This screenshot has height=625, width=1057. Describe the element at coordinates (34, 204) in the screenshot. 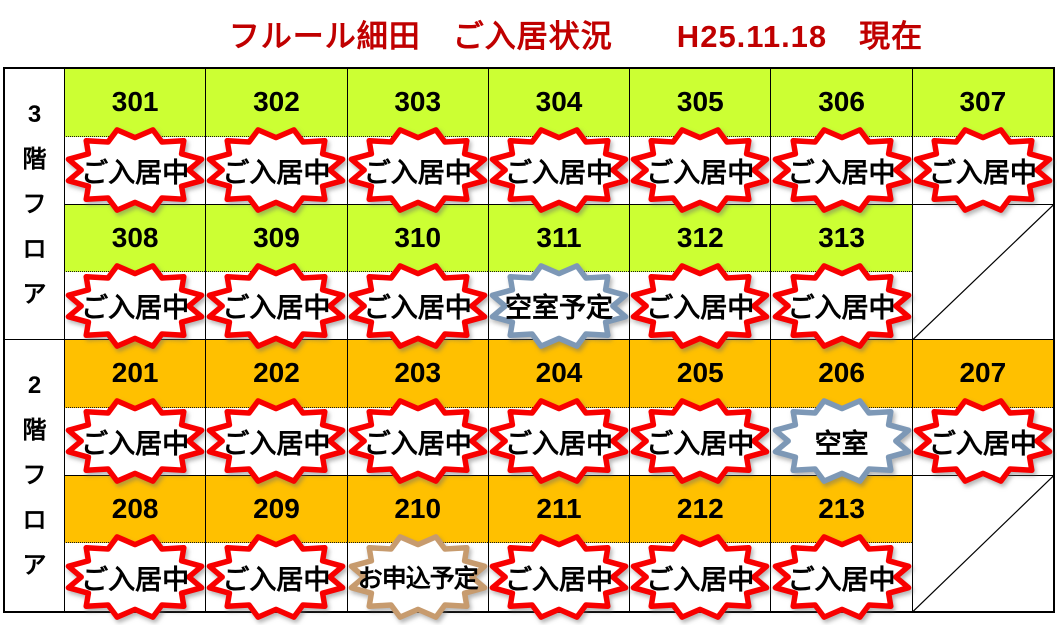

I see `floor-label-3f: 3階フロア` at that location.